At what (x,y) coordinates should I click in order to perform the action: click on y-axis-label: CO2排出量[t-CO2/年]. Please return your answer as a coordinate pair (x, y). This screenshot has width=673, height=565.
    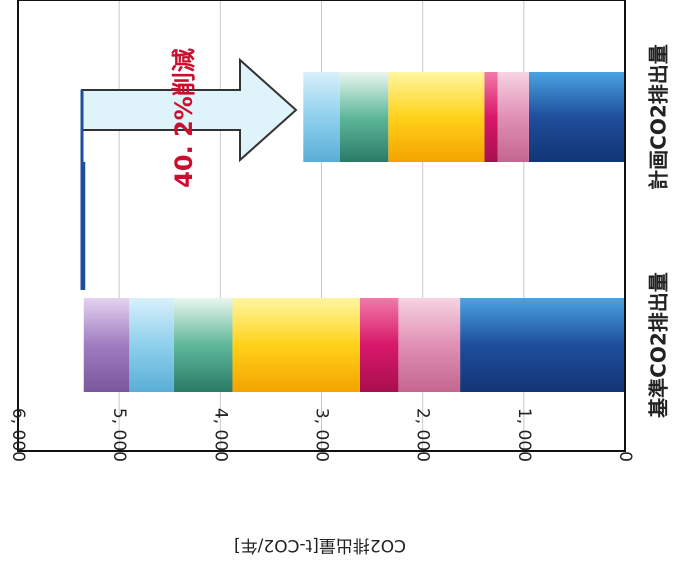
    Looking at the image, I should click on (320, 545).